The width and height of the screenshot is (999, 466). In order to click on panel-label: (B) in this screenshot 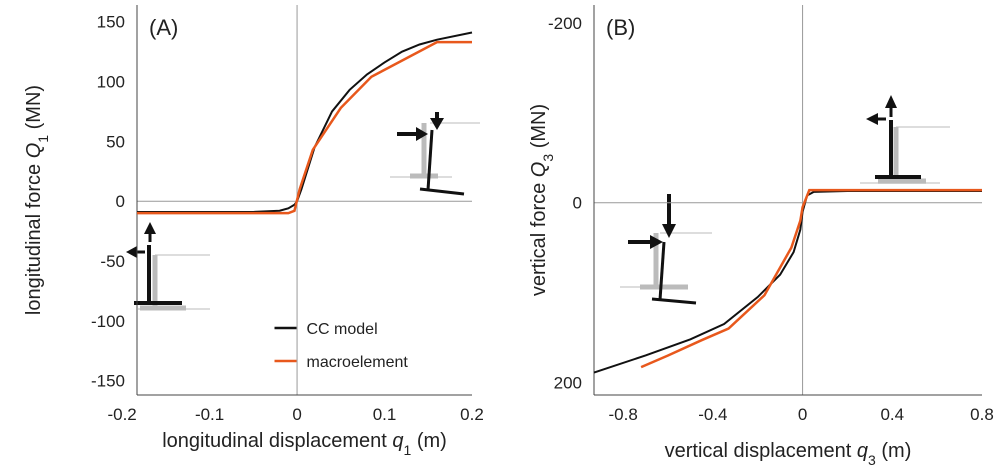, I will do `click(620, 27)`.